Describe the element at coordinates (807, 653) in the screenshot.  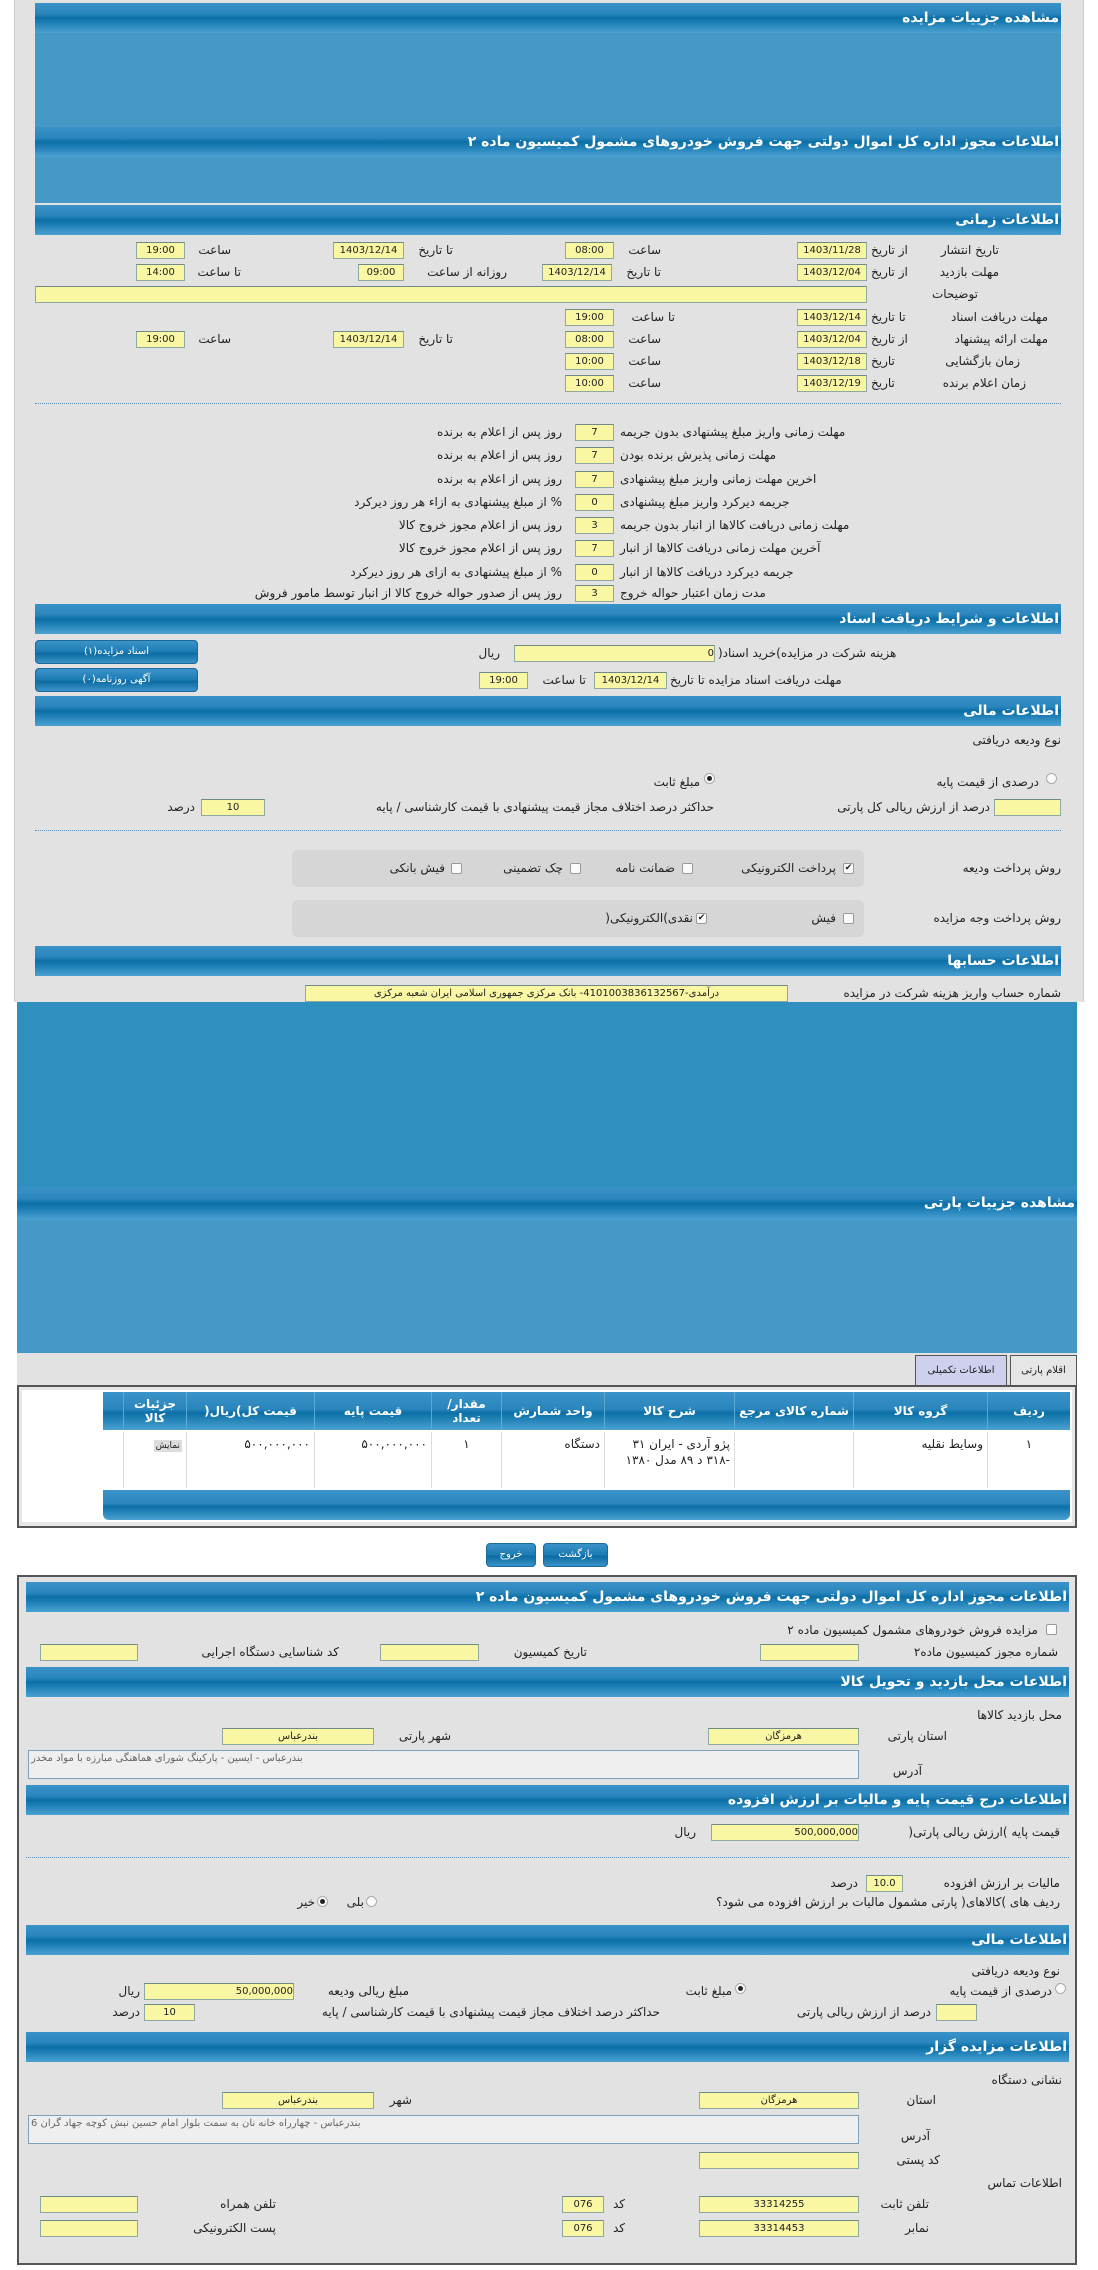
I see `fee-label: هزینه شرکت در مزایده)خرید اسناد(` at that location.